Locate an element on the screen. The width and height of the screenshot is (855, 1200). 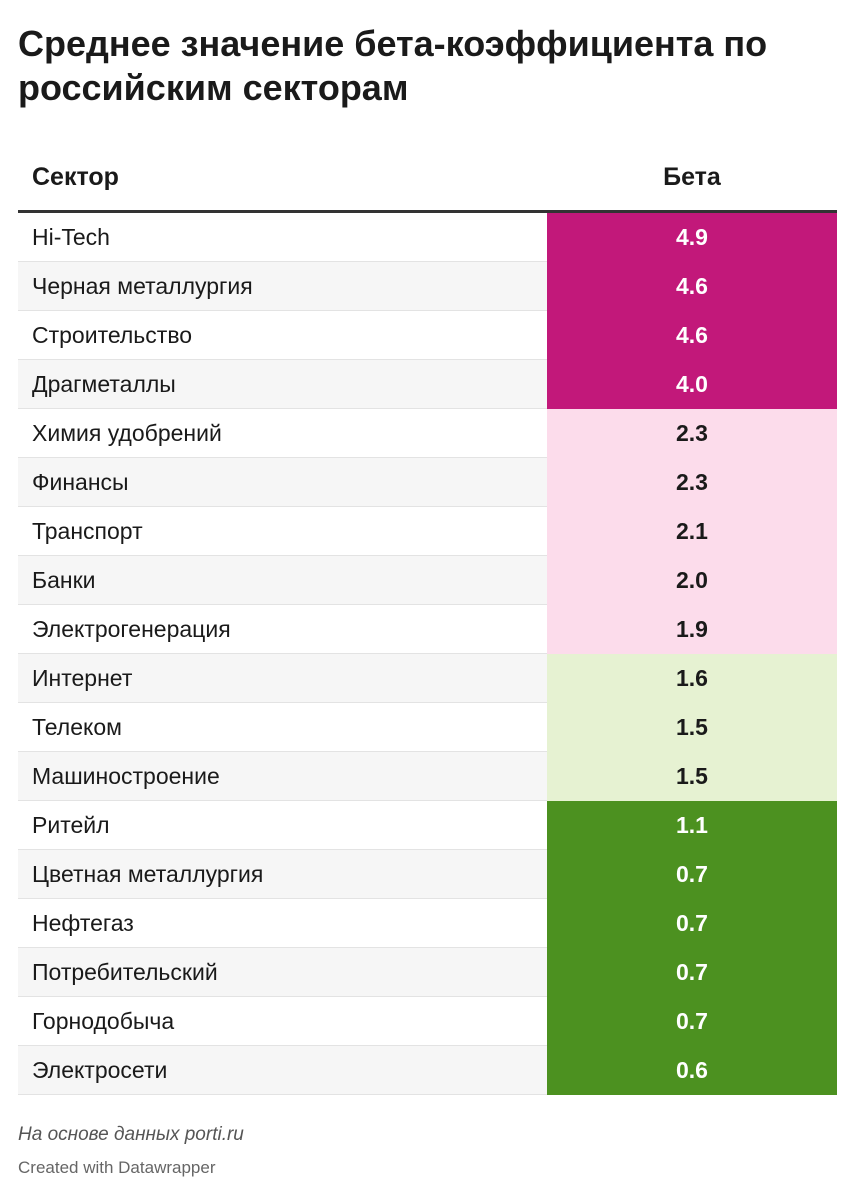
table-row: Машиностроение 1.5 is located at coordinates (427, 776).